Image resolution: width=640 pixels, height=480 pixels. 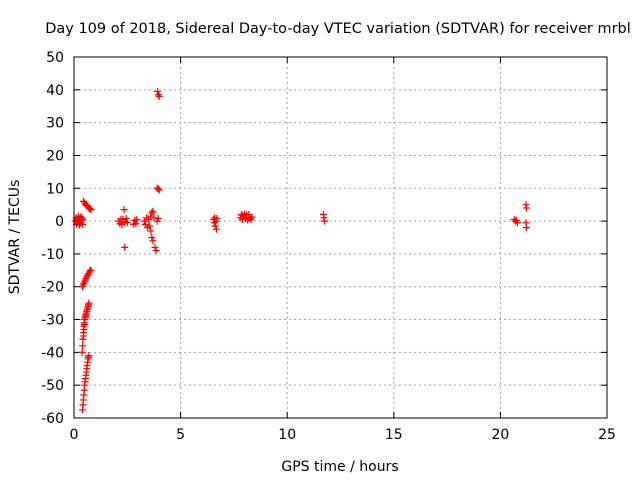 I want to click on y-tick-label: -10, so click(x=52, y=255).